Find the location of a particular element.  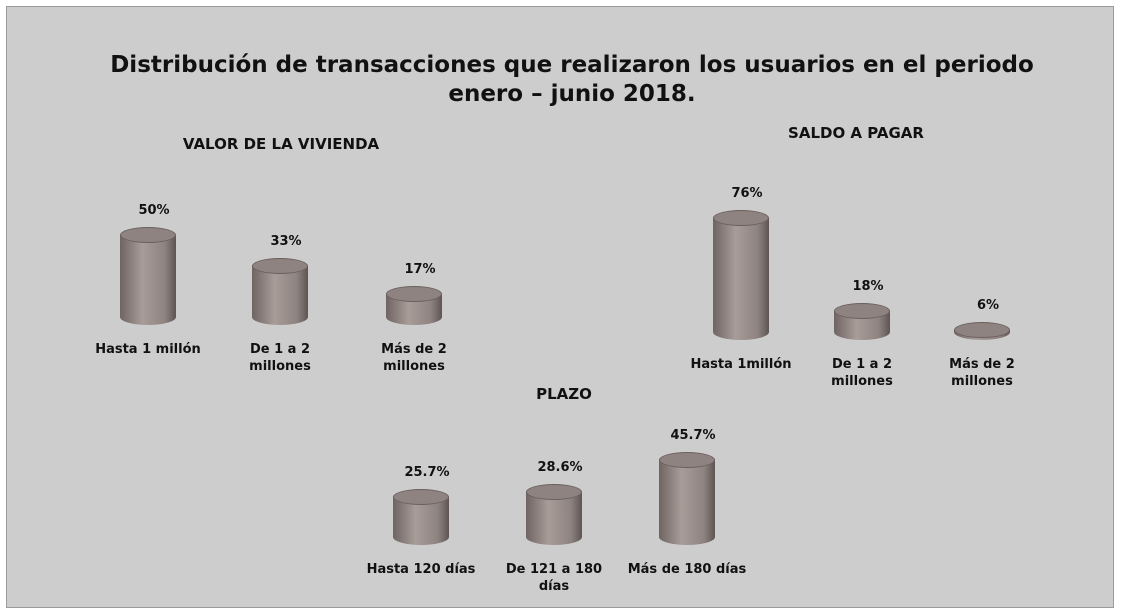

data-label: 6% is located at coordinates (988, 306).